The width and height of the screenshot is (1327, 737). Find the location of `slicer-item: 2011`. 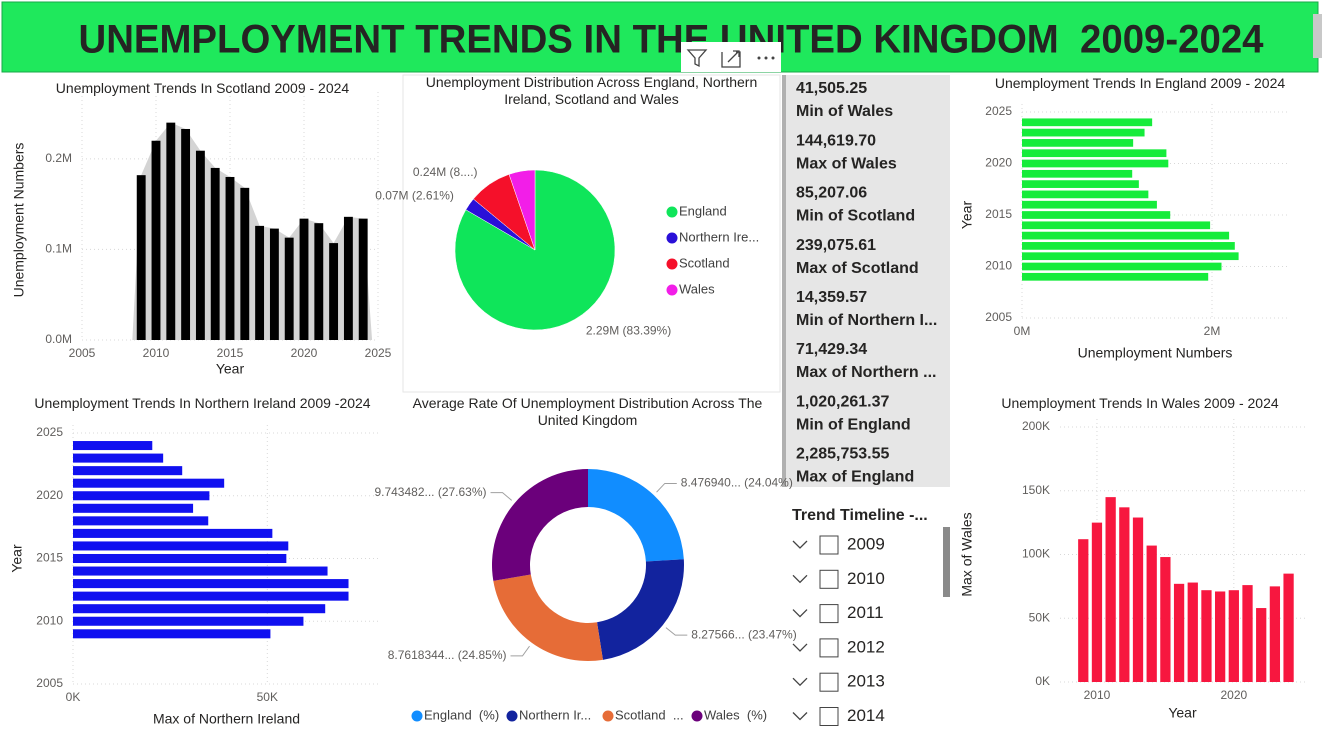

slicer-item: 2011 is located at coordinates (865, 612).